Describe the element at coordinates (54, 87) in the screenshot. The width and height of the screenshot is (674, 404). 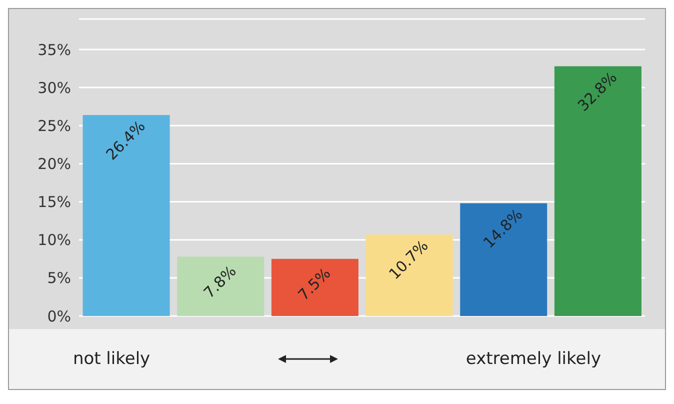
I see `y-tick-label: 30%` at that location.